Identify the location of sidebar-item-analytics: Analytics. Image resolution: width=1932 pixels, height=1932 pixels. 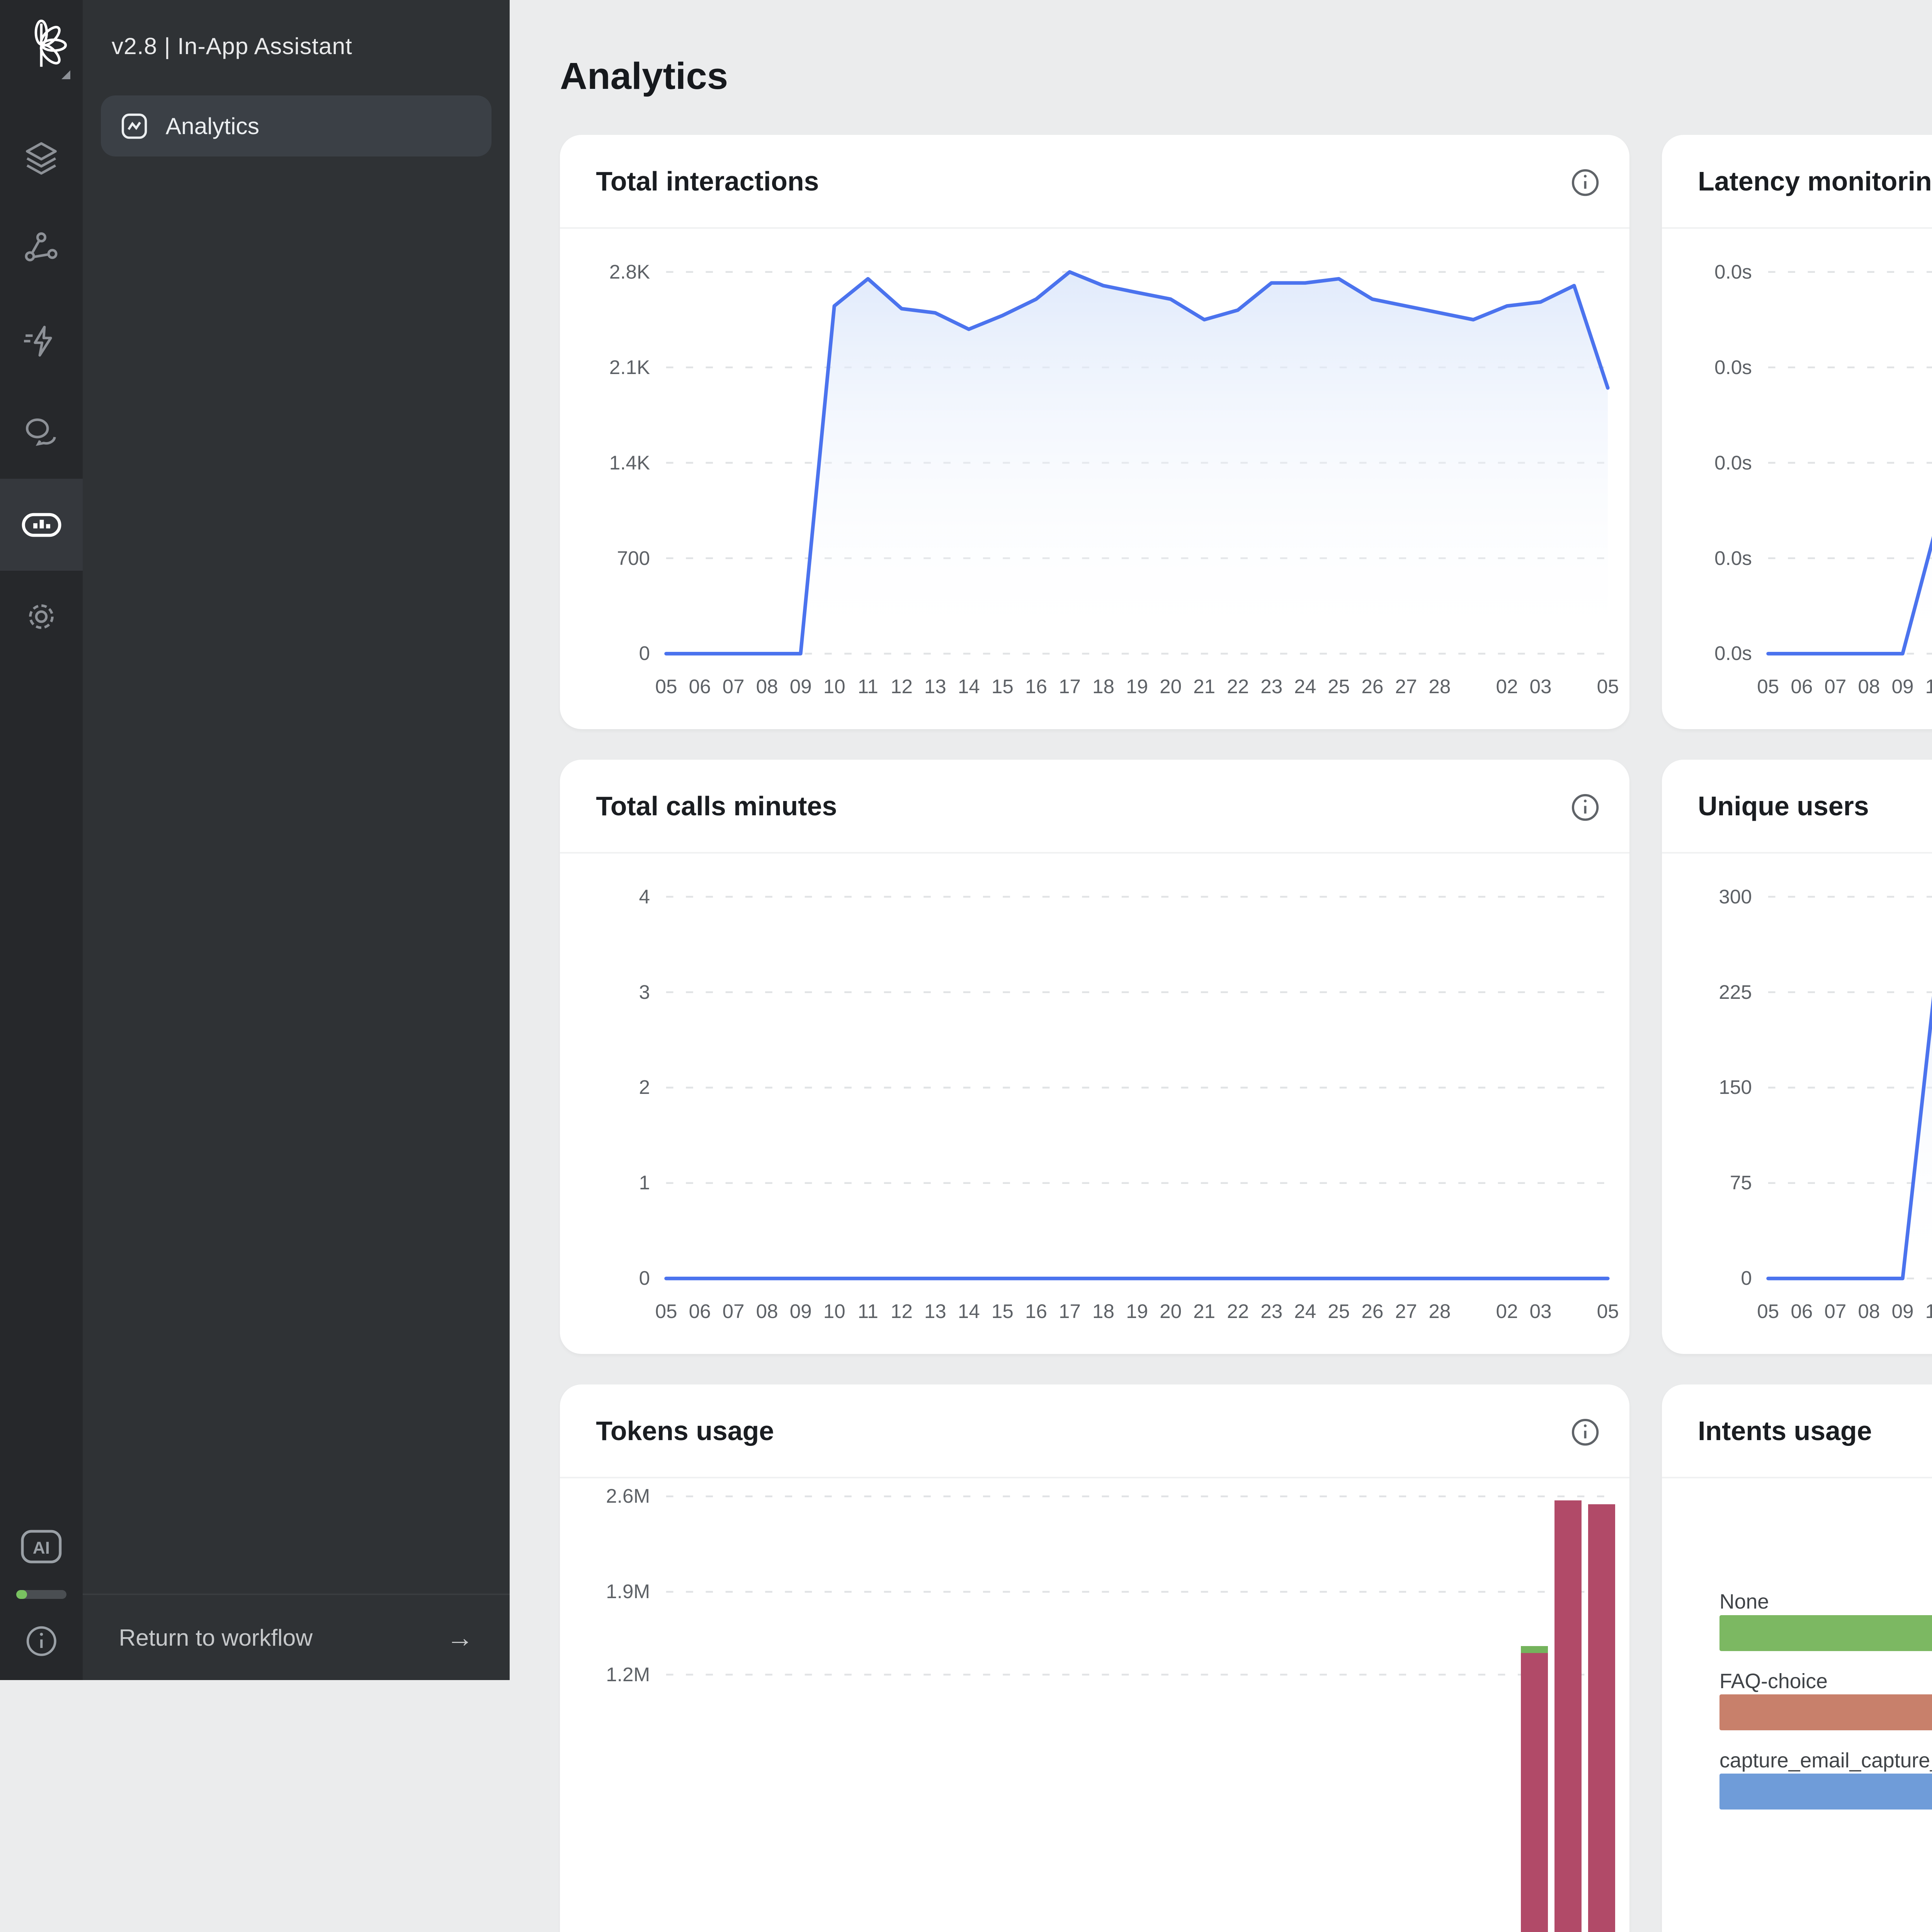
(296, 126).